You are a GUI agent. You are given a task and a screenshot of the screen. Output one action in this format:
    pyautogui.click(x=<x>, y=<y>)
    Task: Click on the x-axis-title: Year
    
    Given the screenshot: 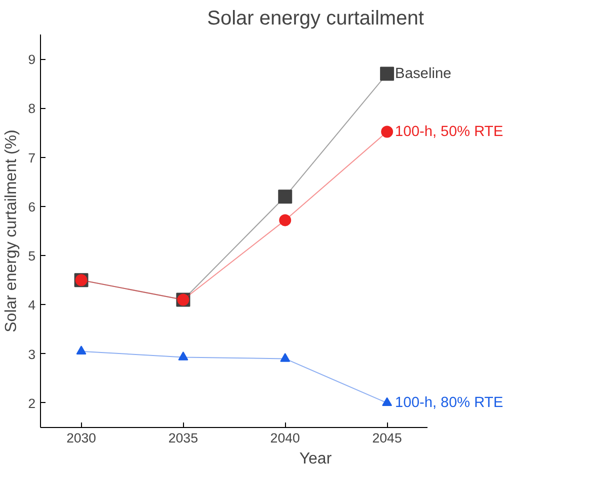 What is the action you would take?
    pyautogui.click(x=315, y=459)
    